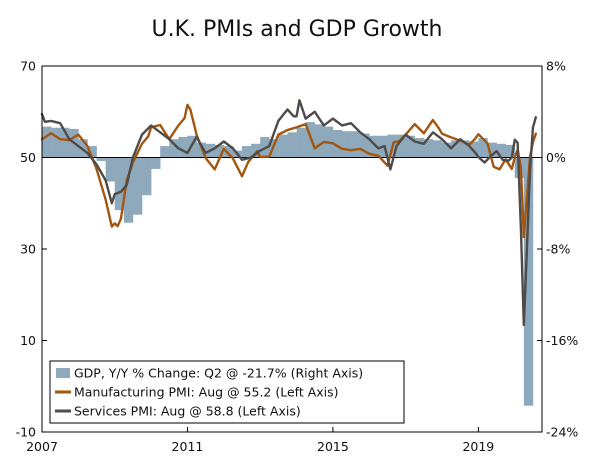 The height and width of the screenshot is (458, 600). I want to click on left-axis-tick-label: 50, so click(28, 157).